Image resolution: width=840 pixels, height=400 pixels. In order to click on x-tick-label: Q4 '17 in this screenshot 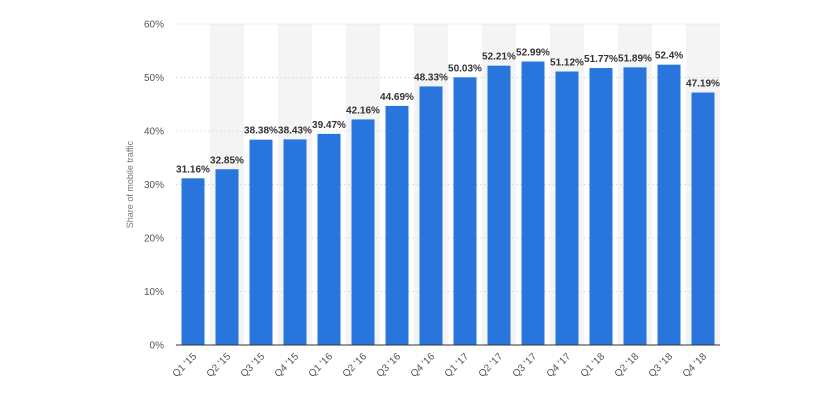, I will do `click(559, 365)`.